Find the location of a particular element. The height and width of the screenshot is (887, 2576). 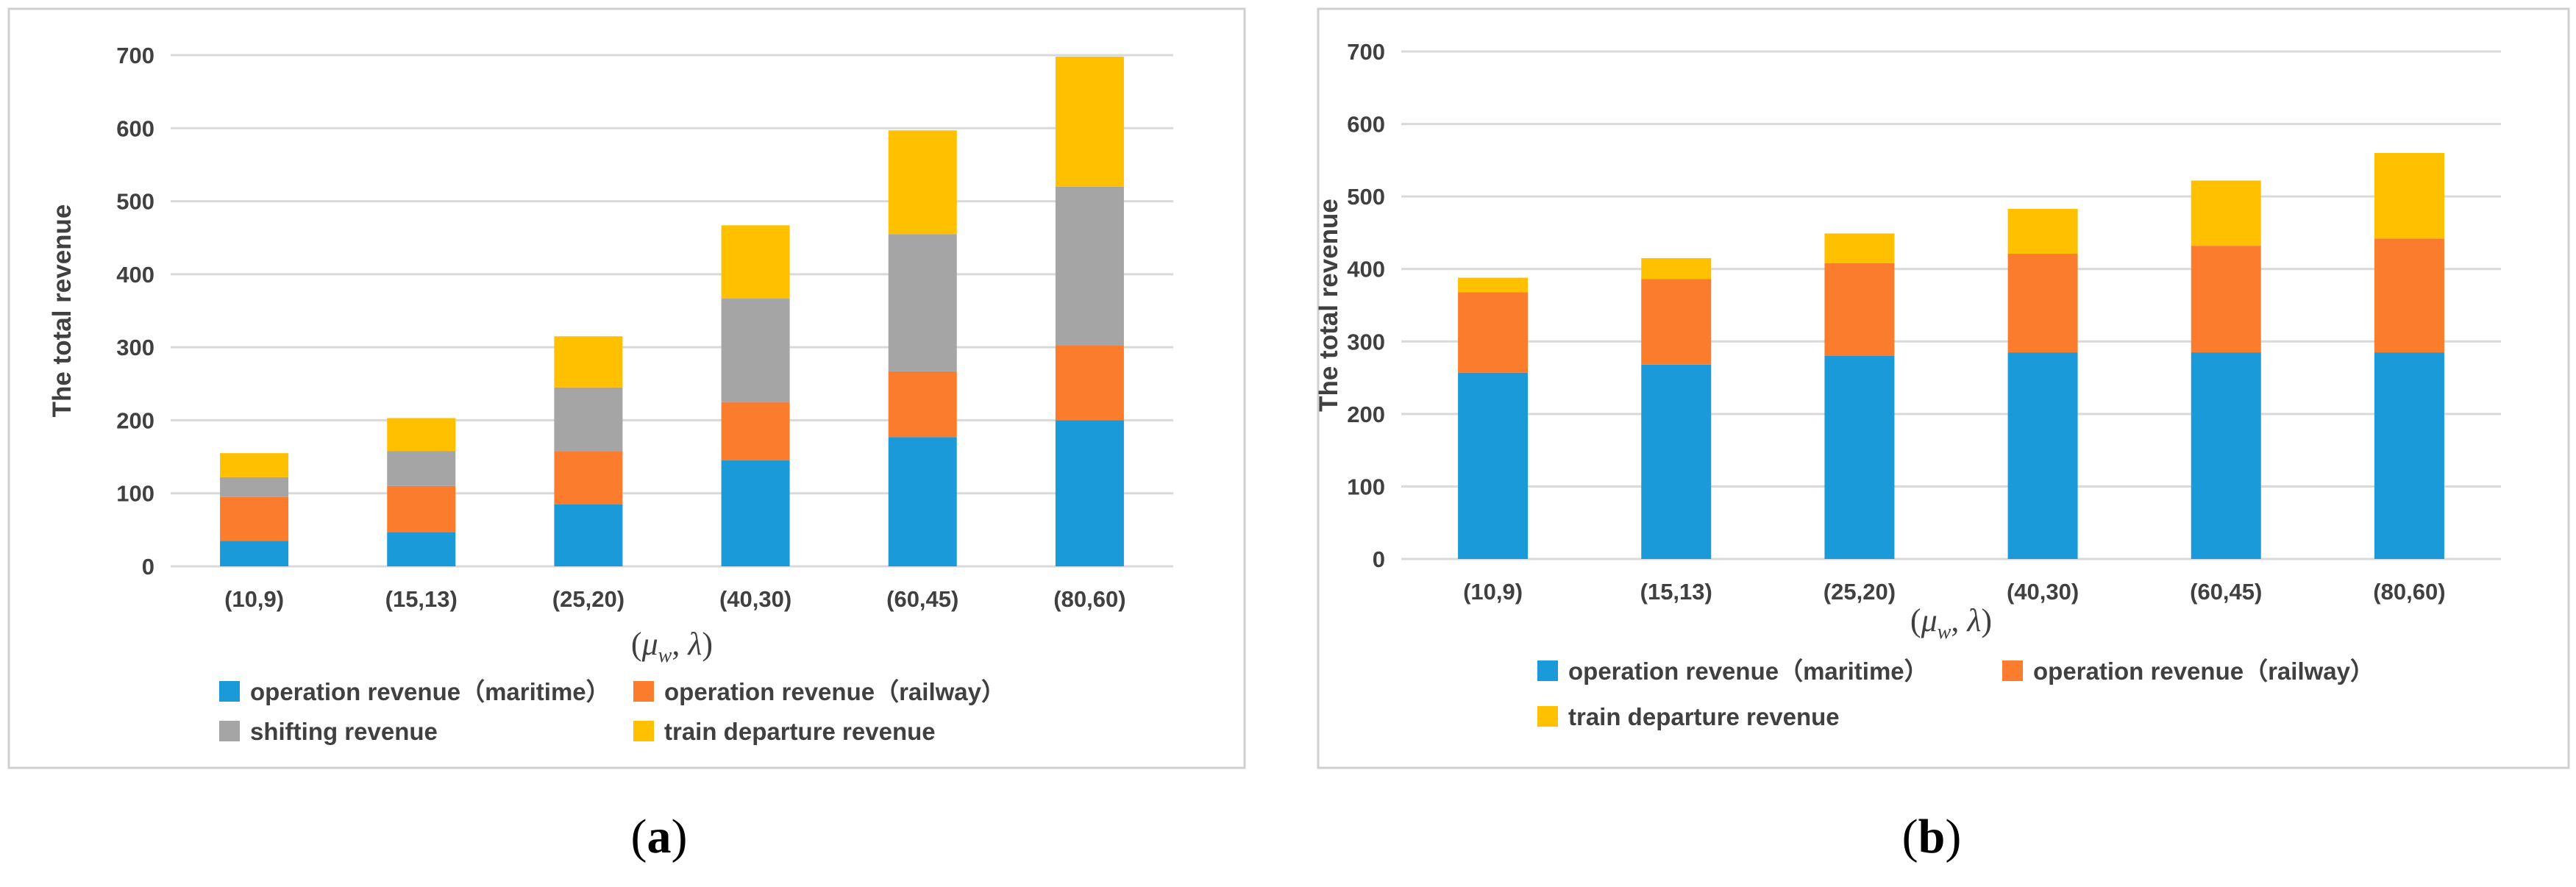

bar-b-operation-revenue-maritime--4 is located at coordinates (2226, 455).